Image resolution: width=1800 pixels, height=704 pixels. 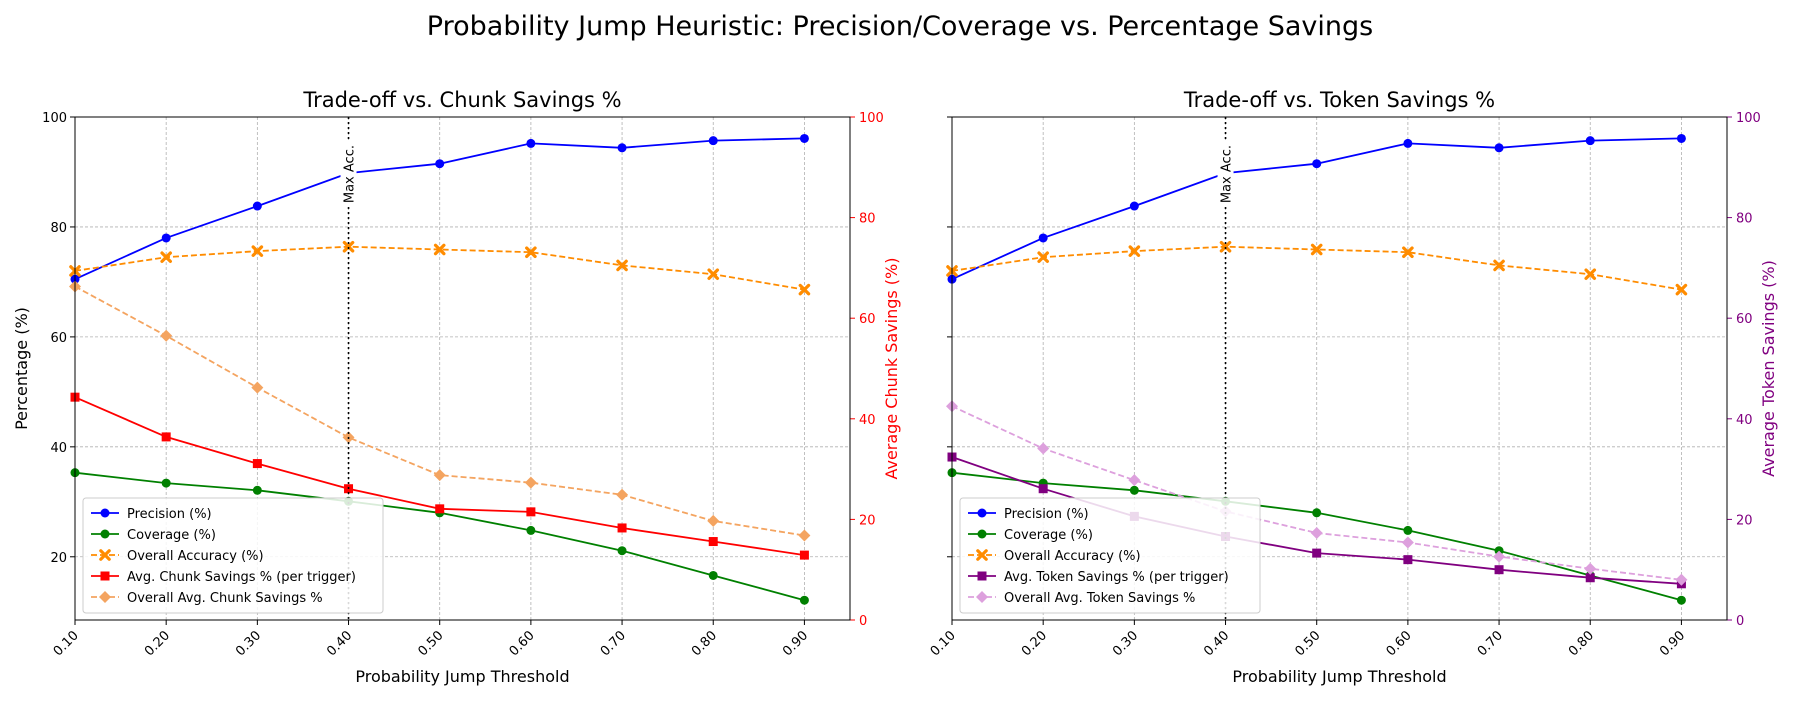 What do you see at coordinates (461, 100) in the screenshot?
I see `panel-title: Trade-off vs. Chunk Savings %` at bounding box center [461, 100].